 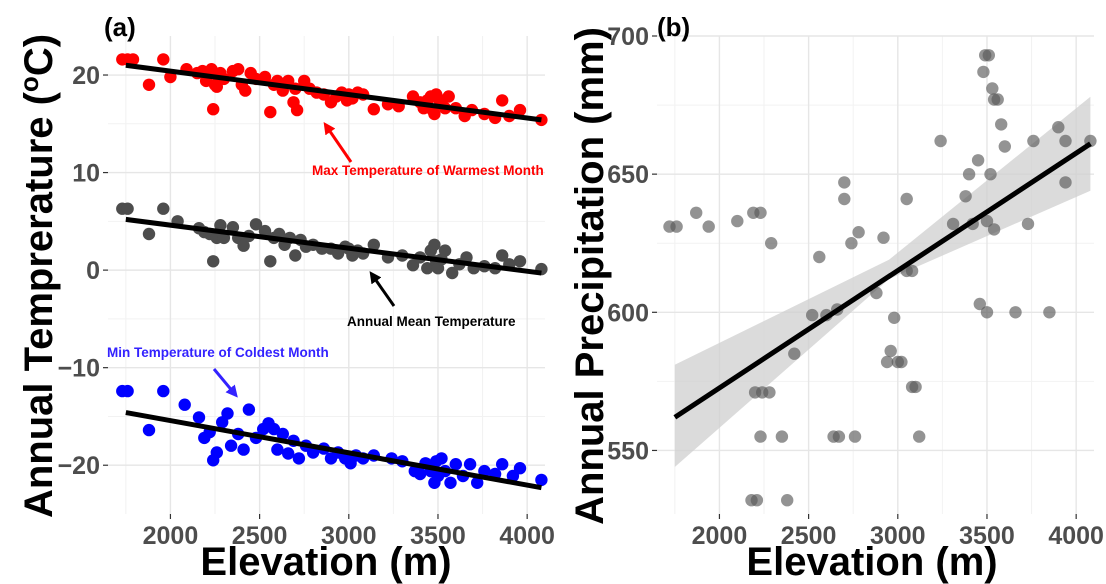 I want to click on panel-b-x-axis-title: Elevation (m), so click(x=871, y=562).